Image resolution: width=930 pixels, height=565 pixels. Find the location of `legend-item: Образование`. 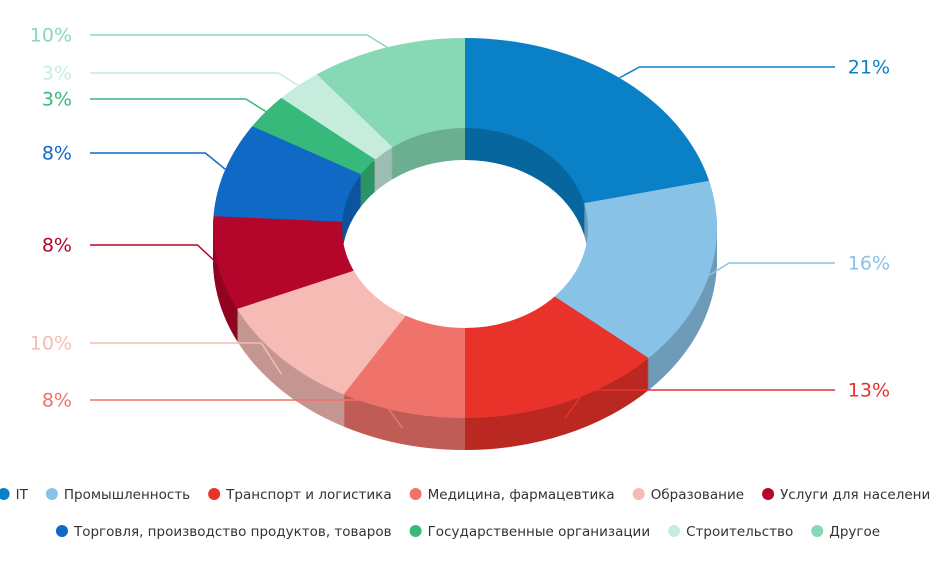

legend-item: Образование is located at coordinates (688, 495).